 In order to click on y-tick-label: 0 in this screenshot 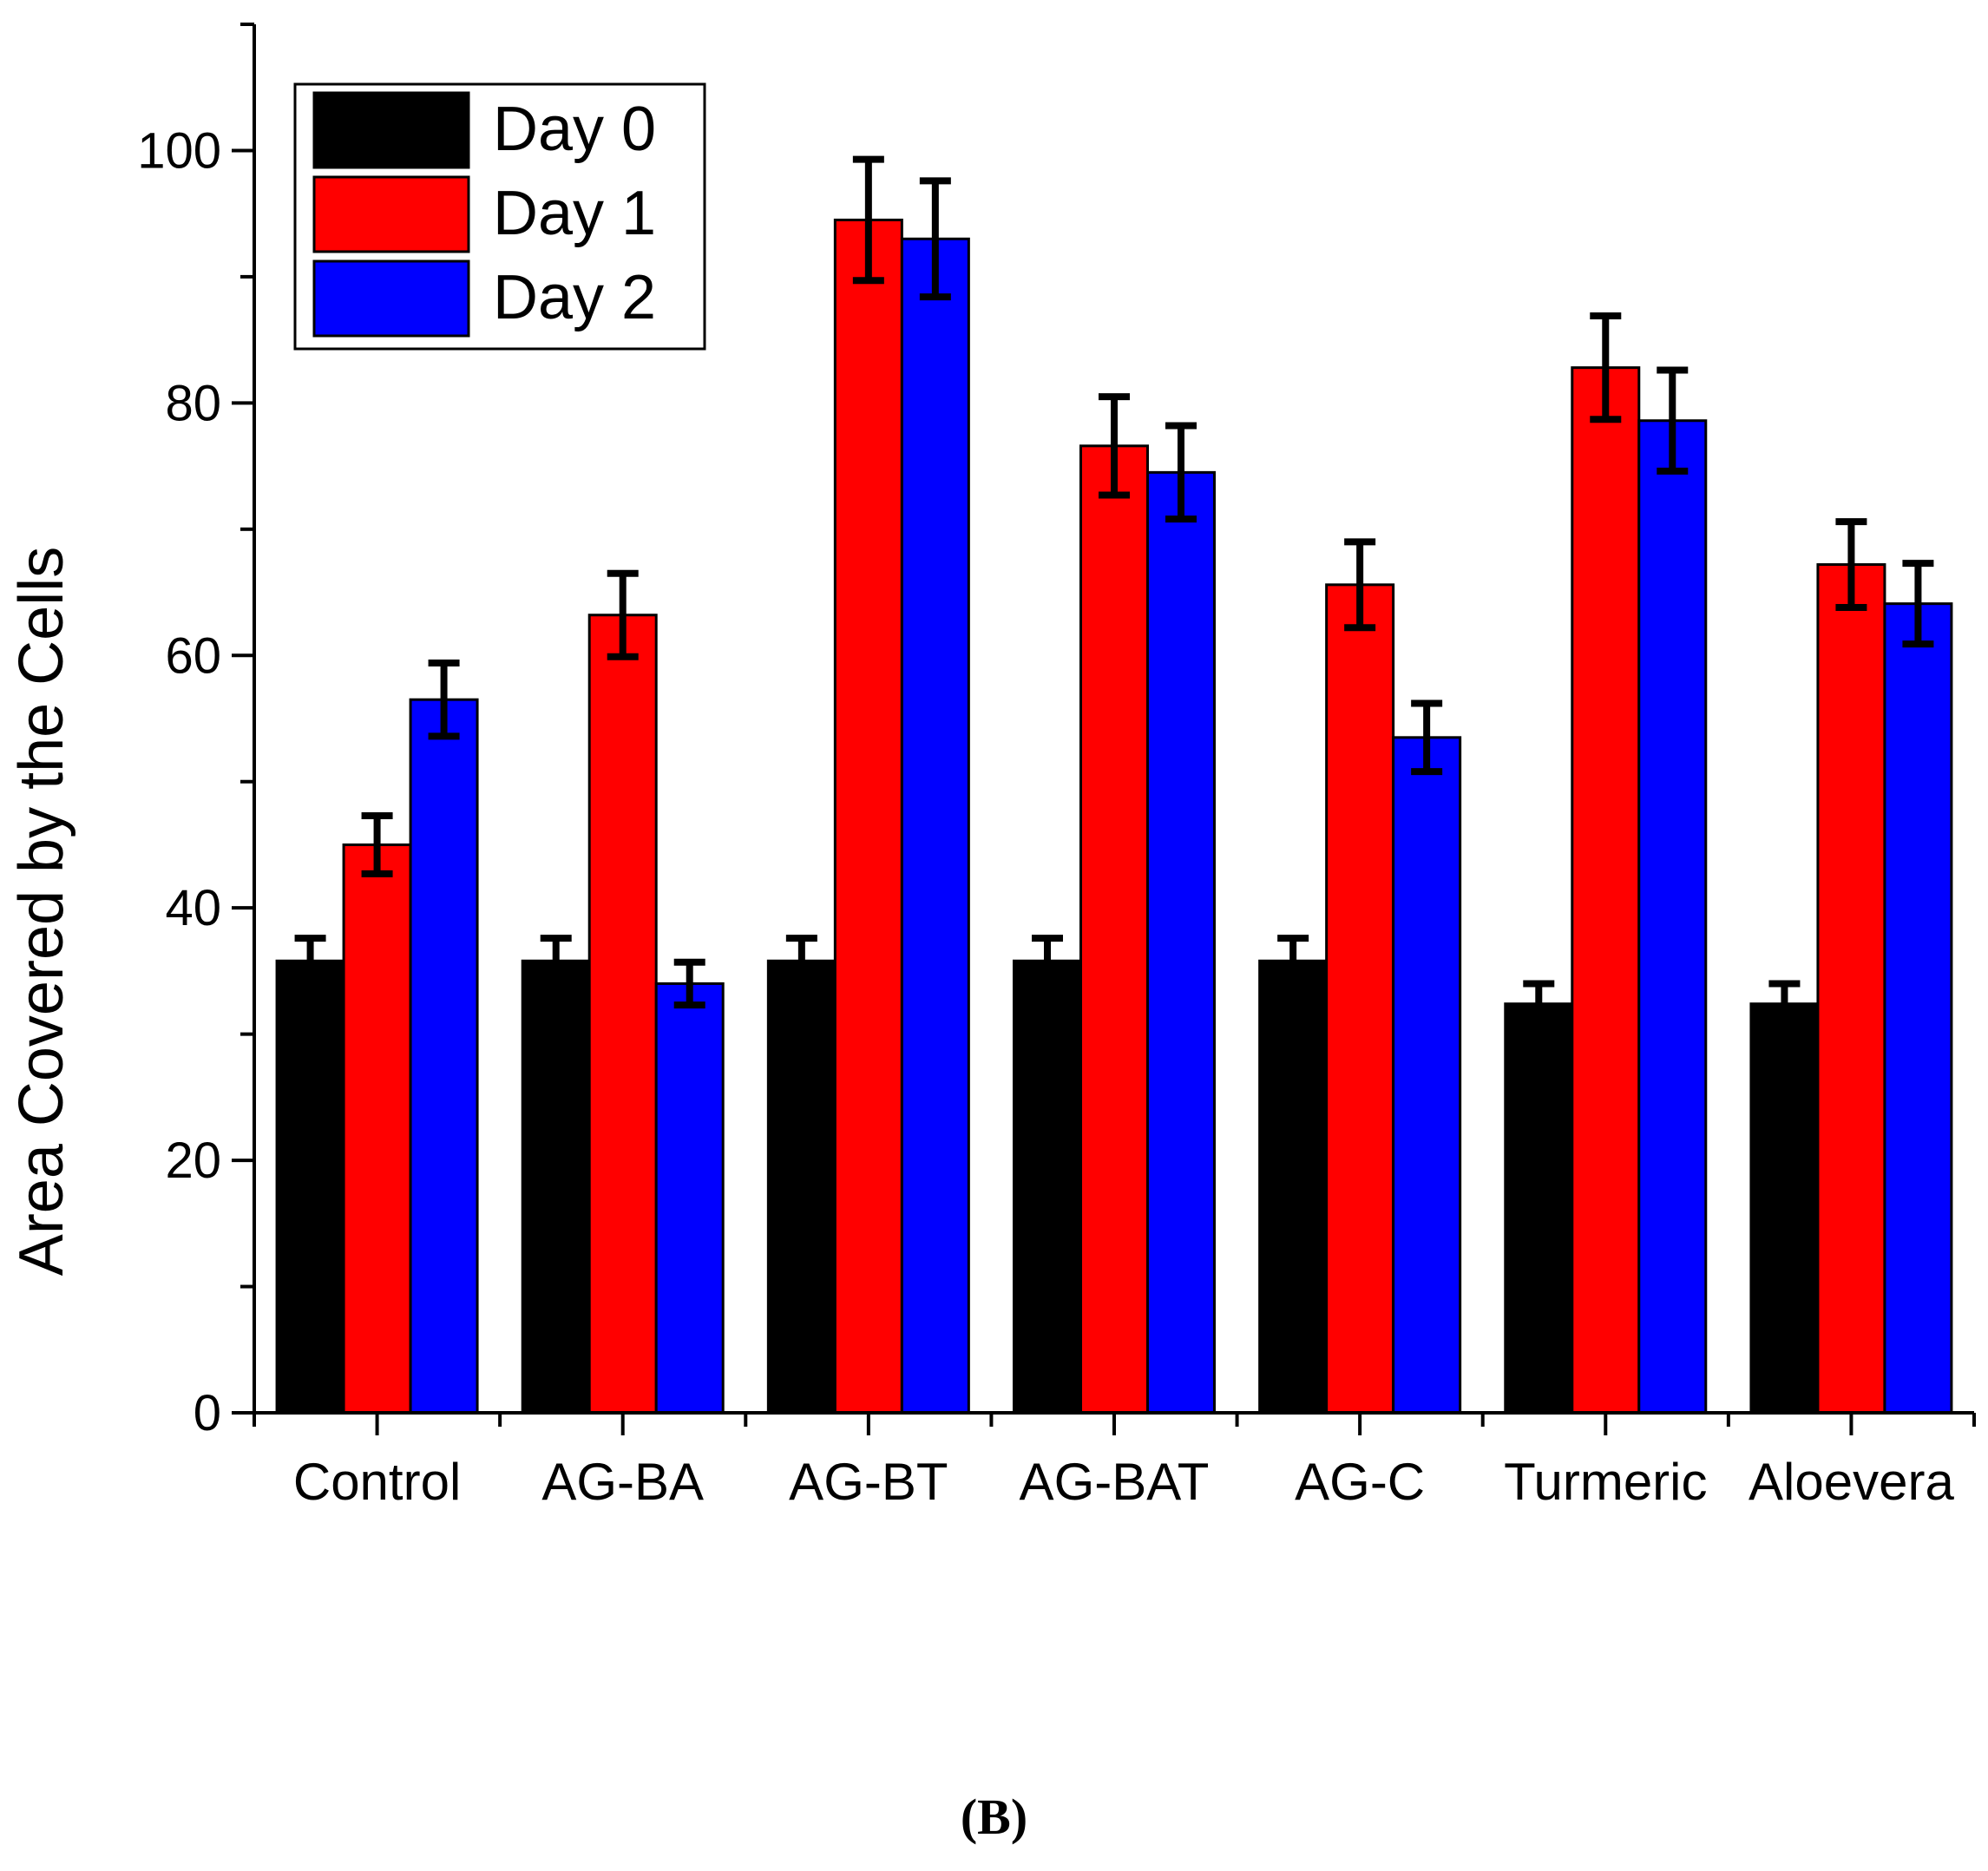, I will do `click(207, 1413)`.